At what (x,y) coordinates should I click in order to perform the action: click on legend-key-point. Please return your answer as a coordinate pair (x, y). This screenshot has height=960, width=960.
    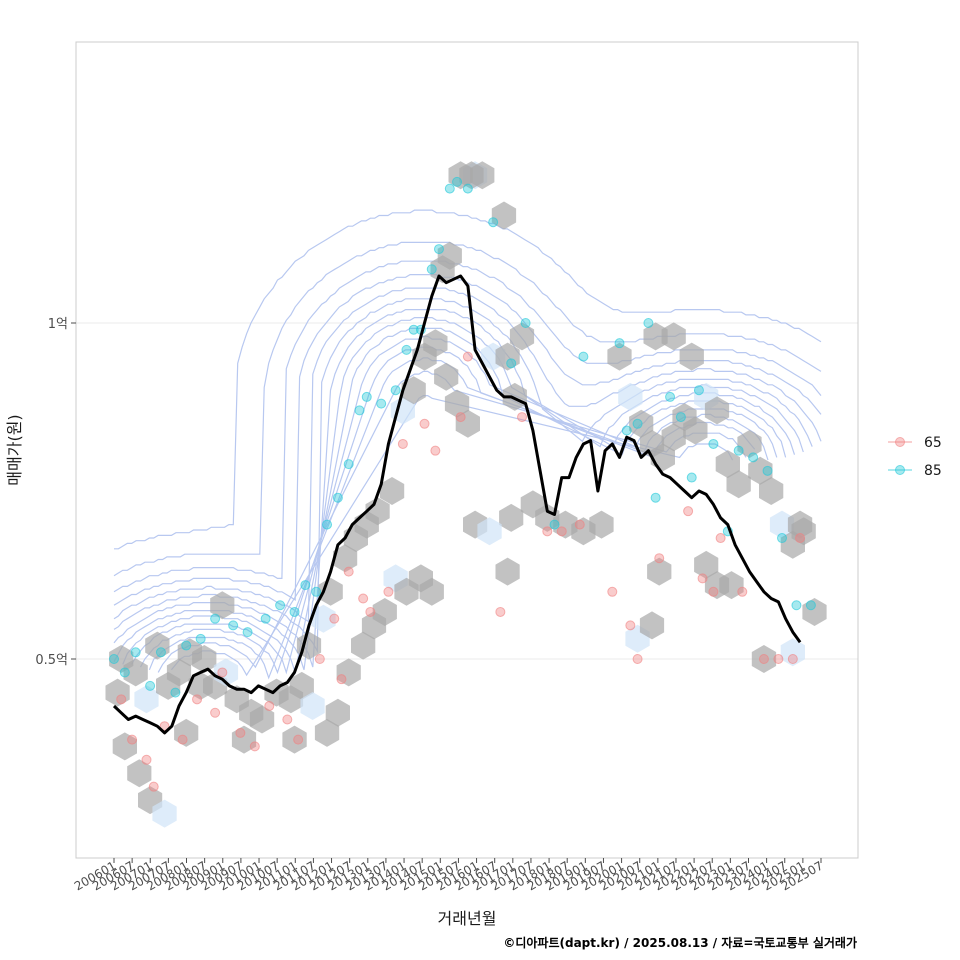
    Looking at the image, I should click on (900, 470).